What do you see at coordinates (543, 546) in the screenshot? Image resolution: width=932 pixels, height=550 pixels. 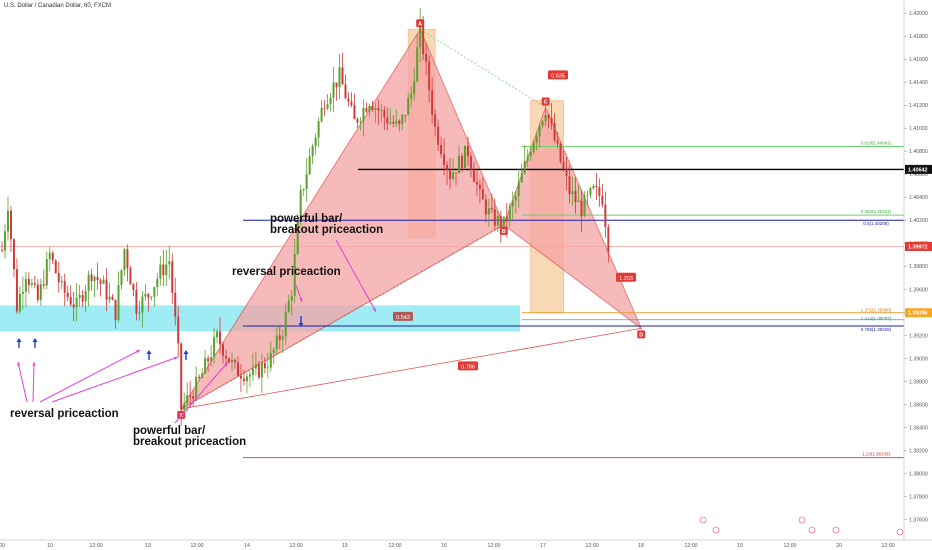 I see `time-tick-label: 17` at bounding box center [543, 546].